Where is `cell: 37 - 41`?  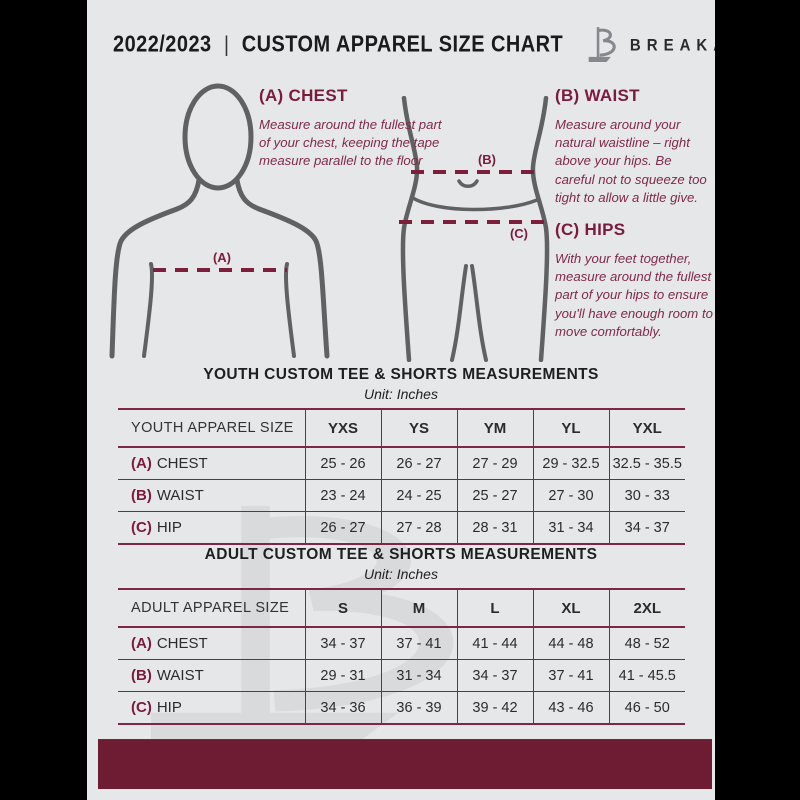 cell: 37 - 41 is located at coordinates (419, 643).